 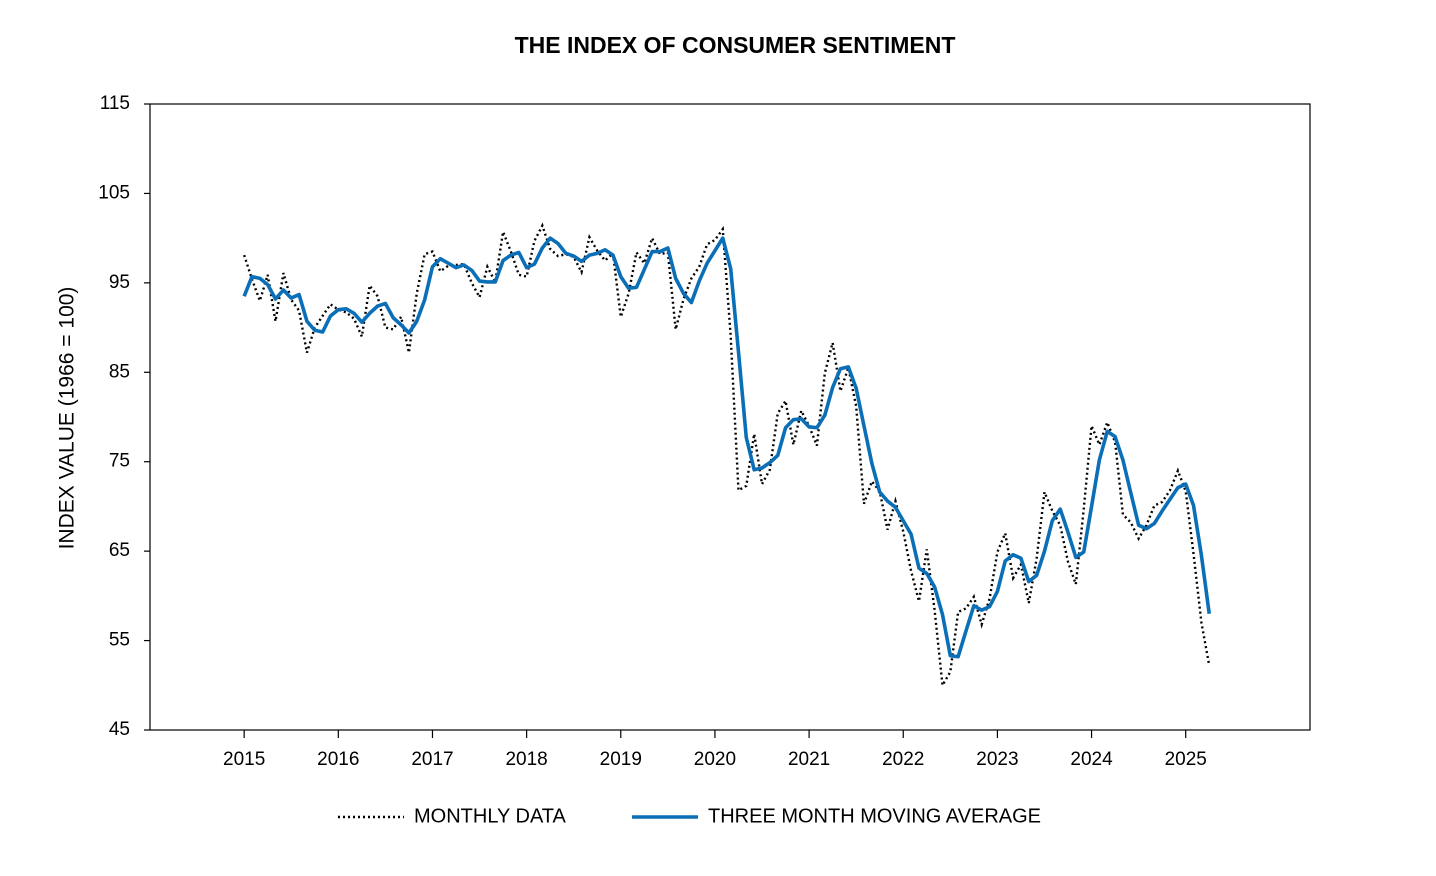 I want to click on x-tick-label: 2017, so click(x=432, y=759).